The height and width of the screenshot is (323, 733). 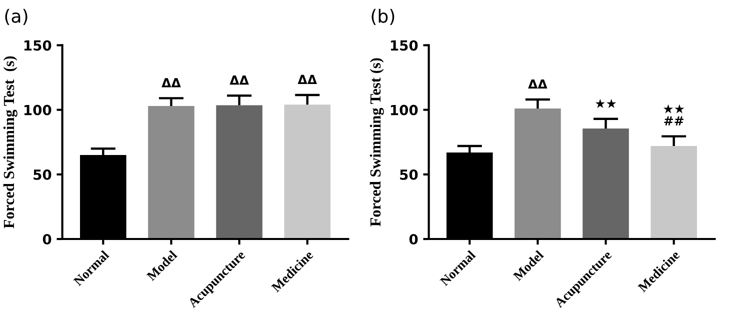 What do you see at coordinates (383, 16) in the screenshot?
I see `chart-title: (b)` at bounding box center [383, 16].